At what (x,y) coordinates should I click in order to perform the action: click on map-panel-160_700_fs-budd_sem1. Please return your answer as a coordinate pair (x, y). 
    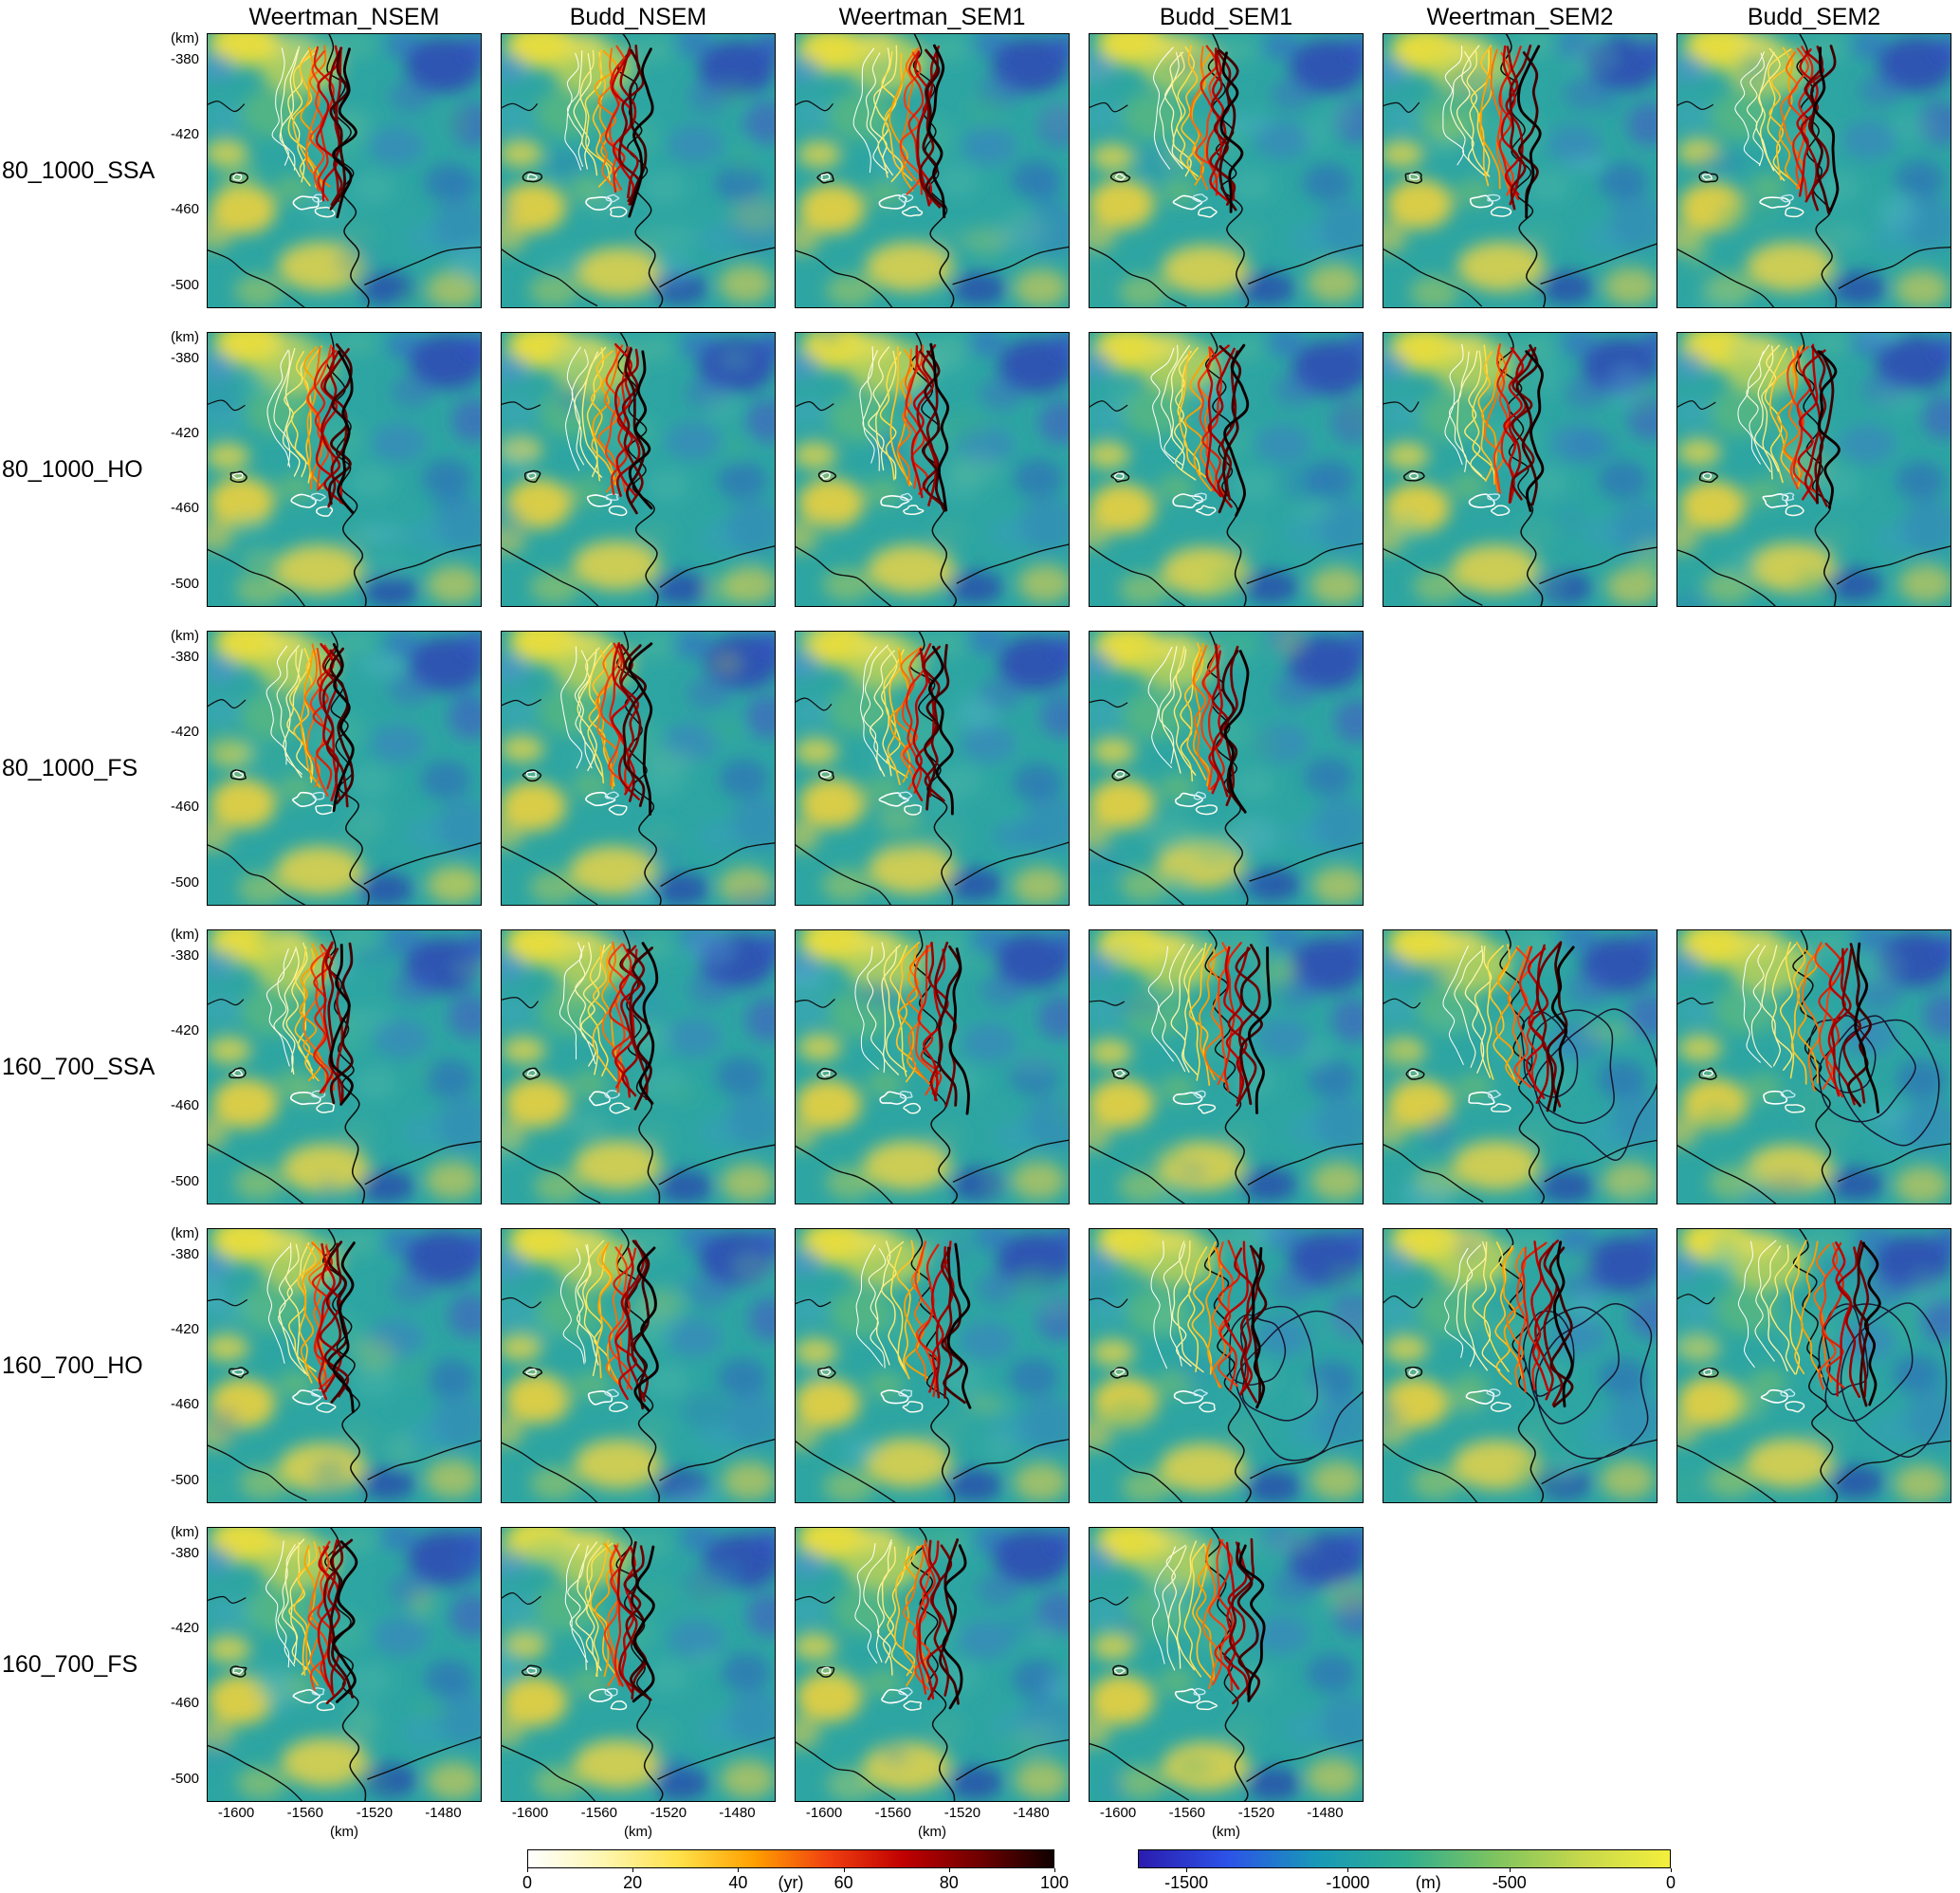
    Looking at the image, I should click on (1226, 1664).